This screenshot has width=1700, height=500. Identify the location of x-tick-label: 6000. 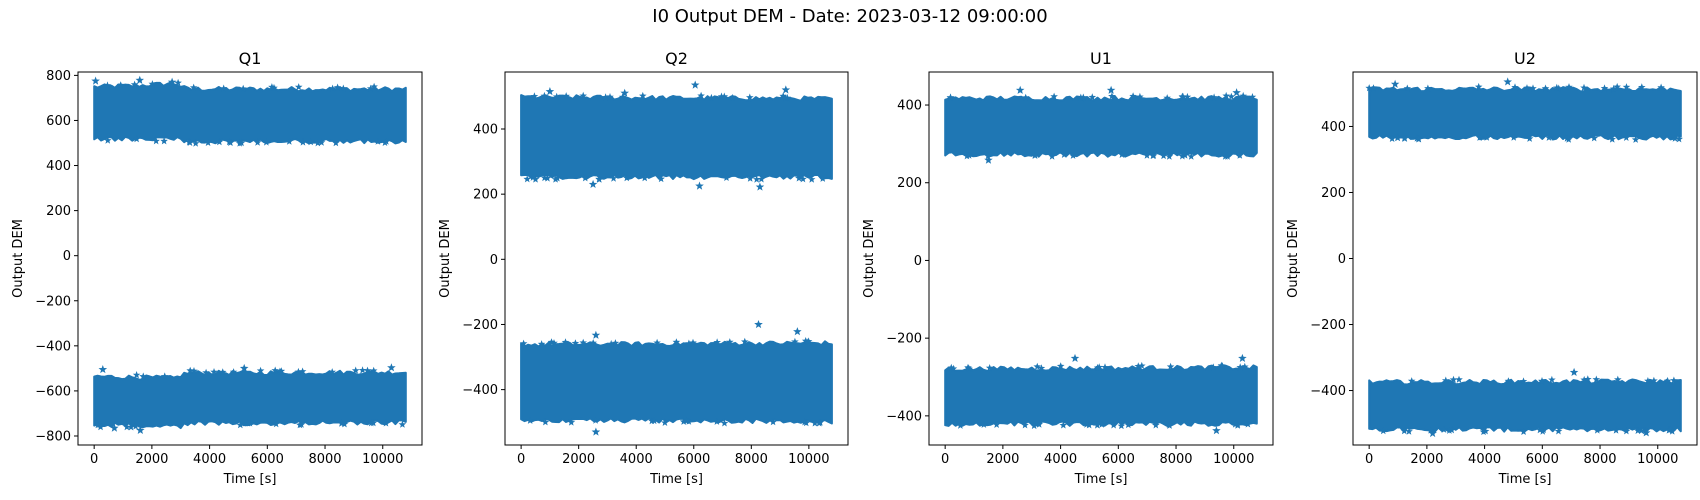
(693, 459).